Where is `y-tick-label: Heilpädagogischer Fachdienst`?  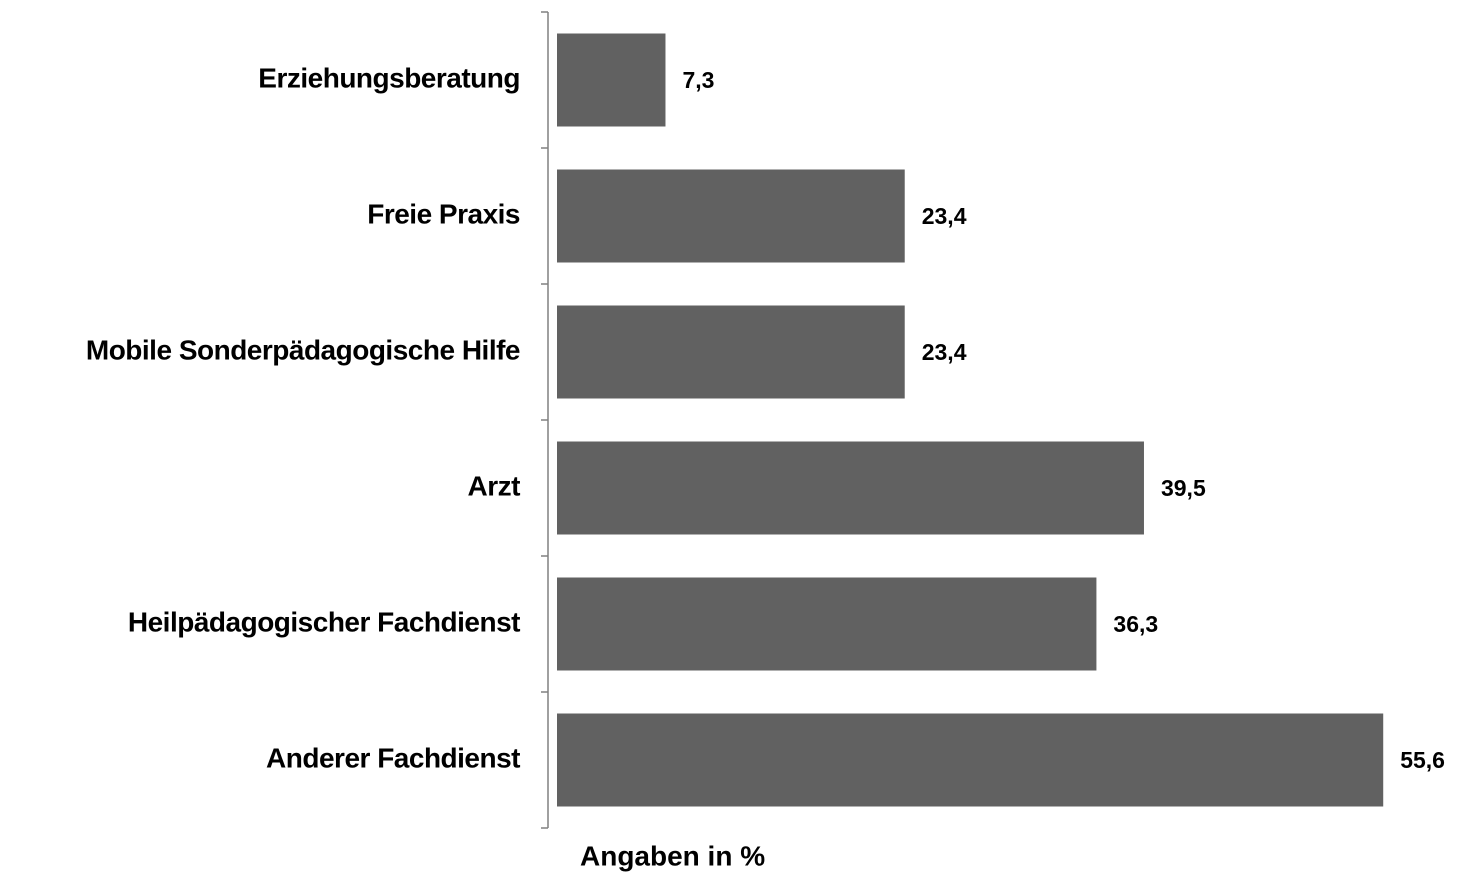 y-tick-label: Heilpädagogischer Fachdienst is located at coordinates (324, 621).